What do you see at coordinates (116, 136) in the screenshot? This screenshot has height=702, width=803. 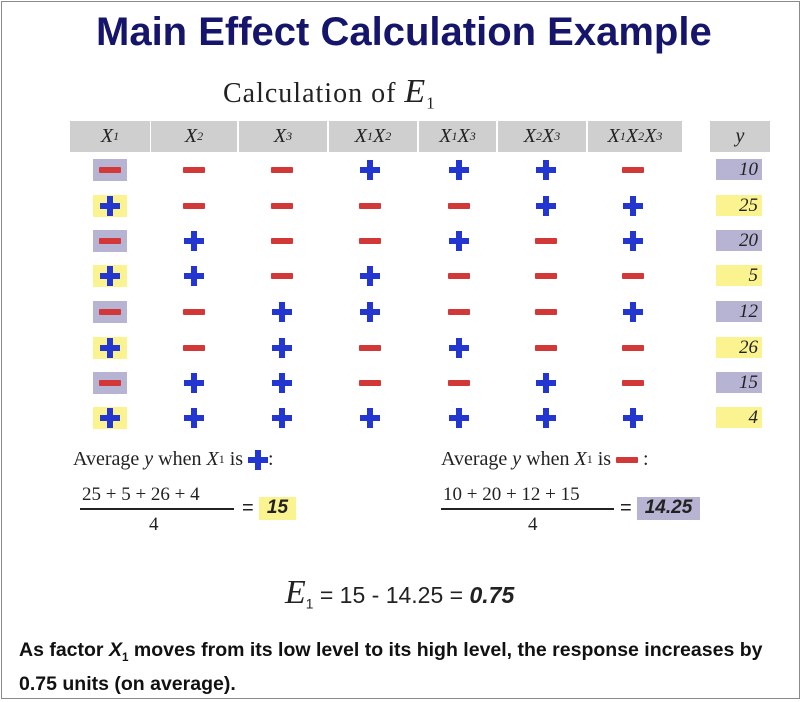 I see `column-header-sub: 1` at bounding box center [116, 136].